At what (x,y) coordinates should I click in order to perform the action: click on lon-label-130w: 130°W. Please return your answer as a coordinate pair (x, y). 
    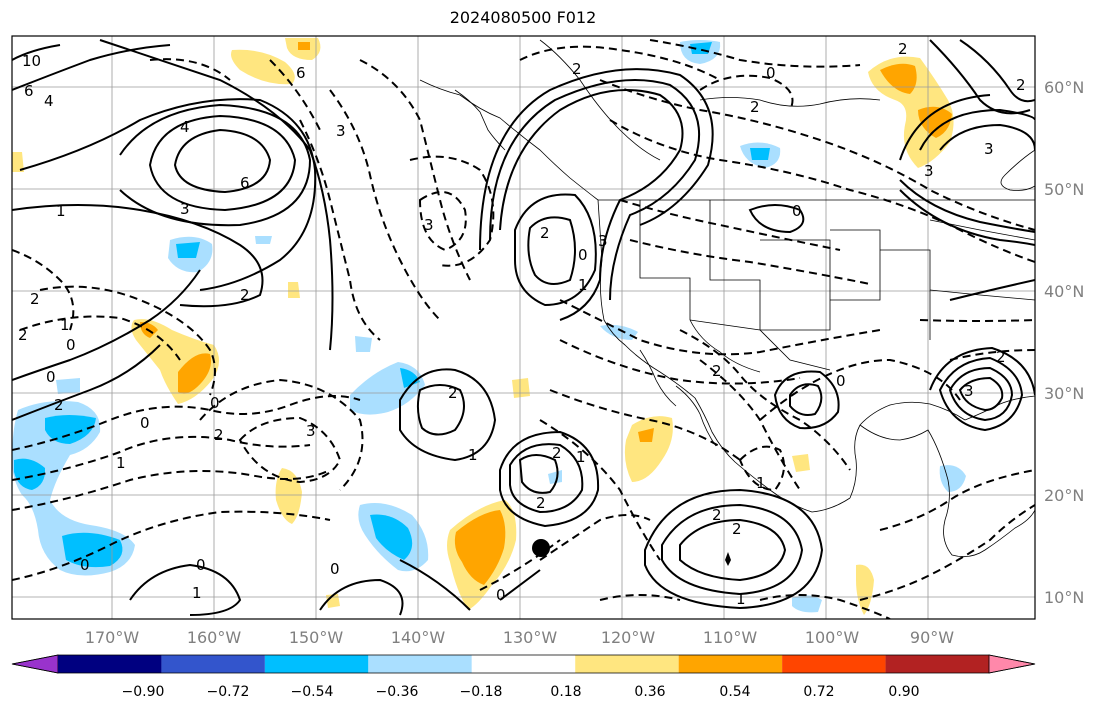
    Looking at the image, I should click on (530, 637).